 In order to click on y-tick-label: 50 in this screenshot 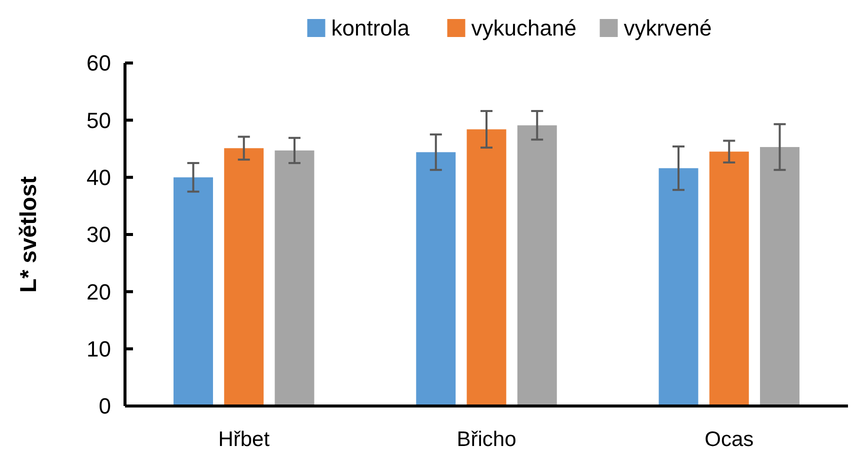, I will do `click(98, 120)`.